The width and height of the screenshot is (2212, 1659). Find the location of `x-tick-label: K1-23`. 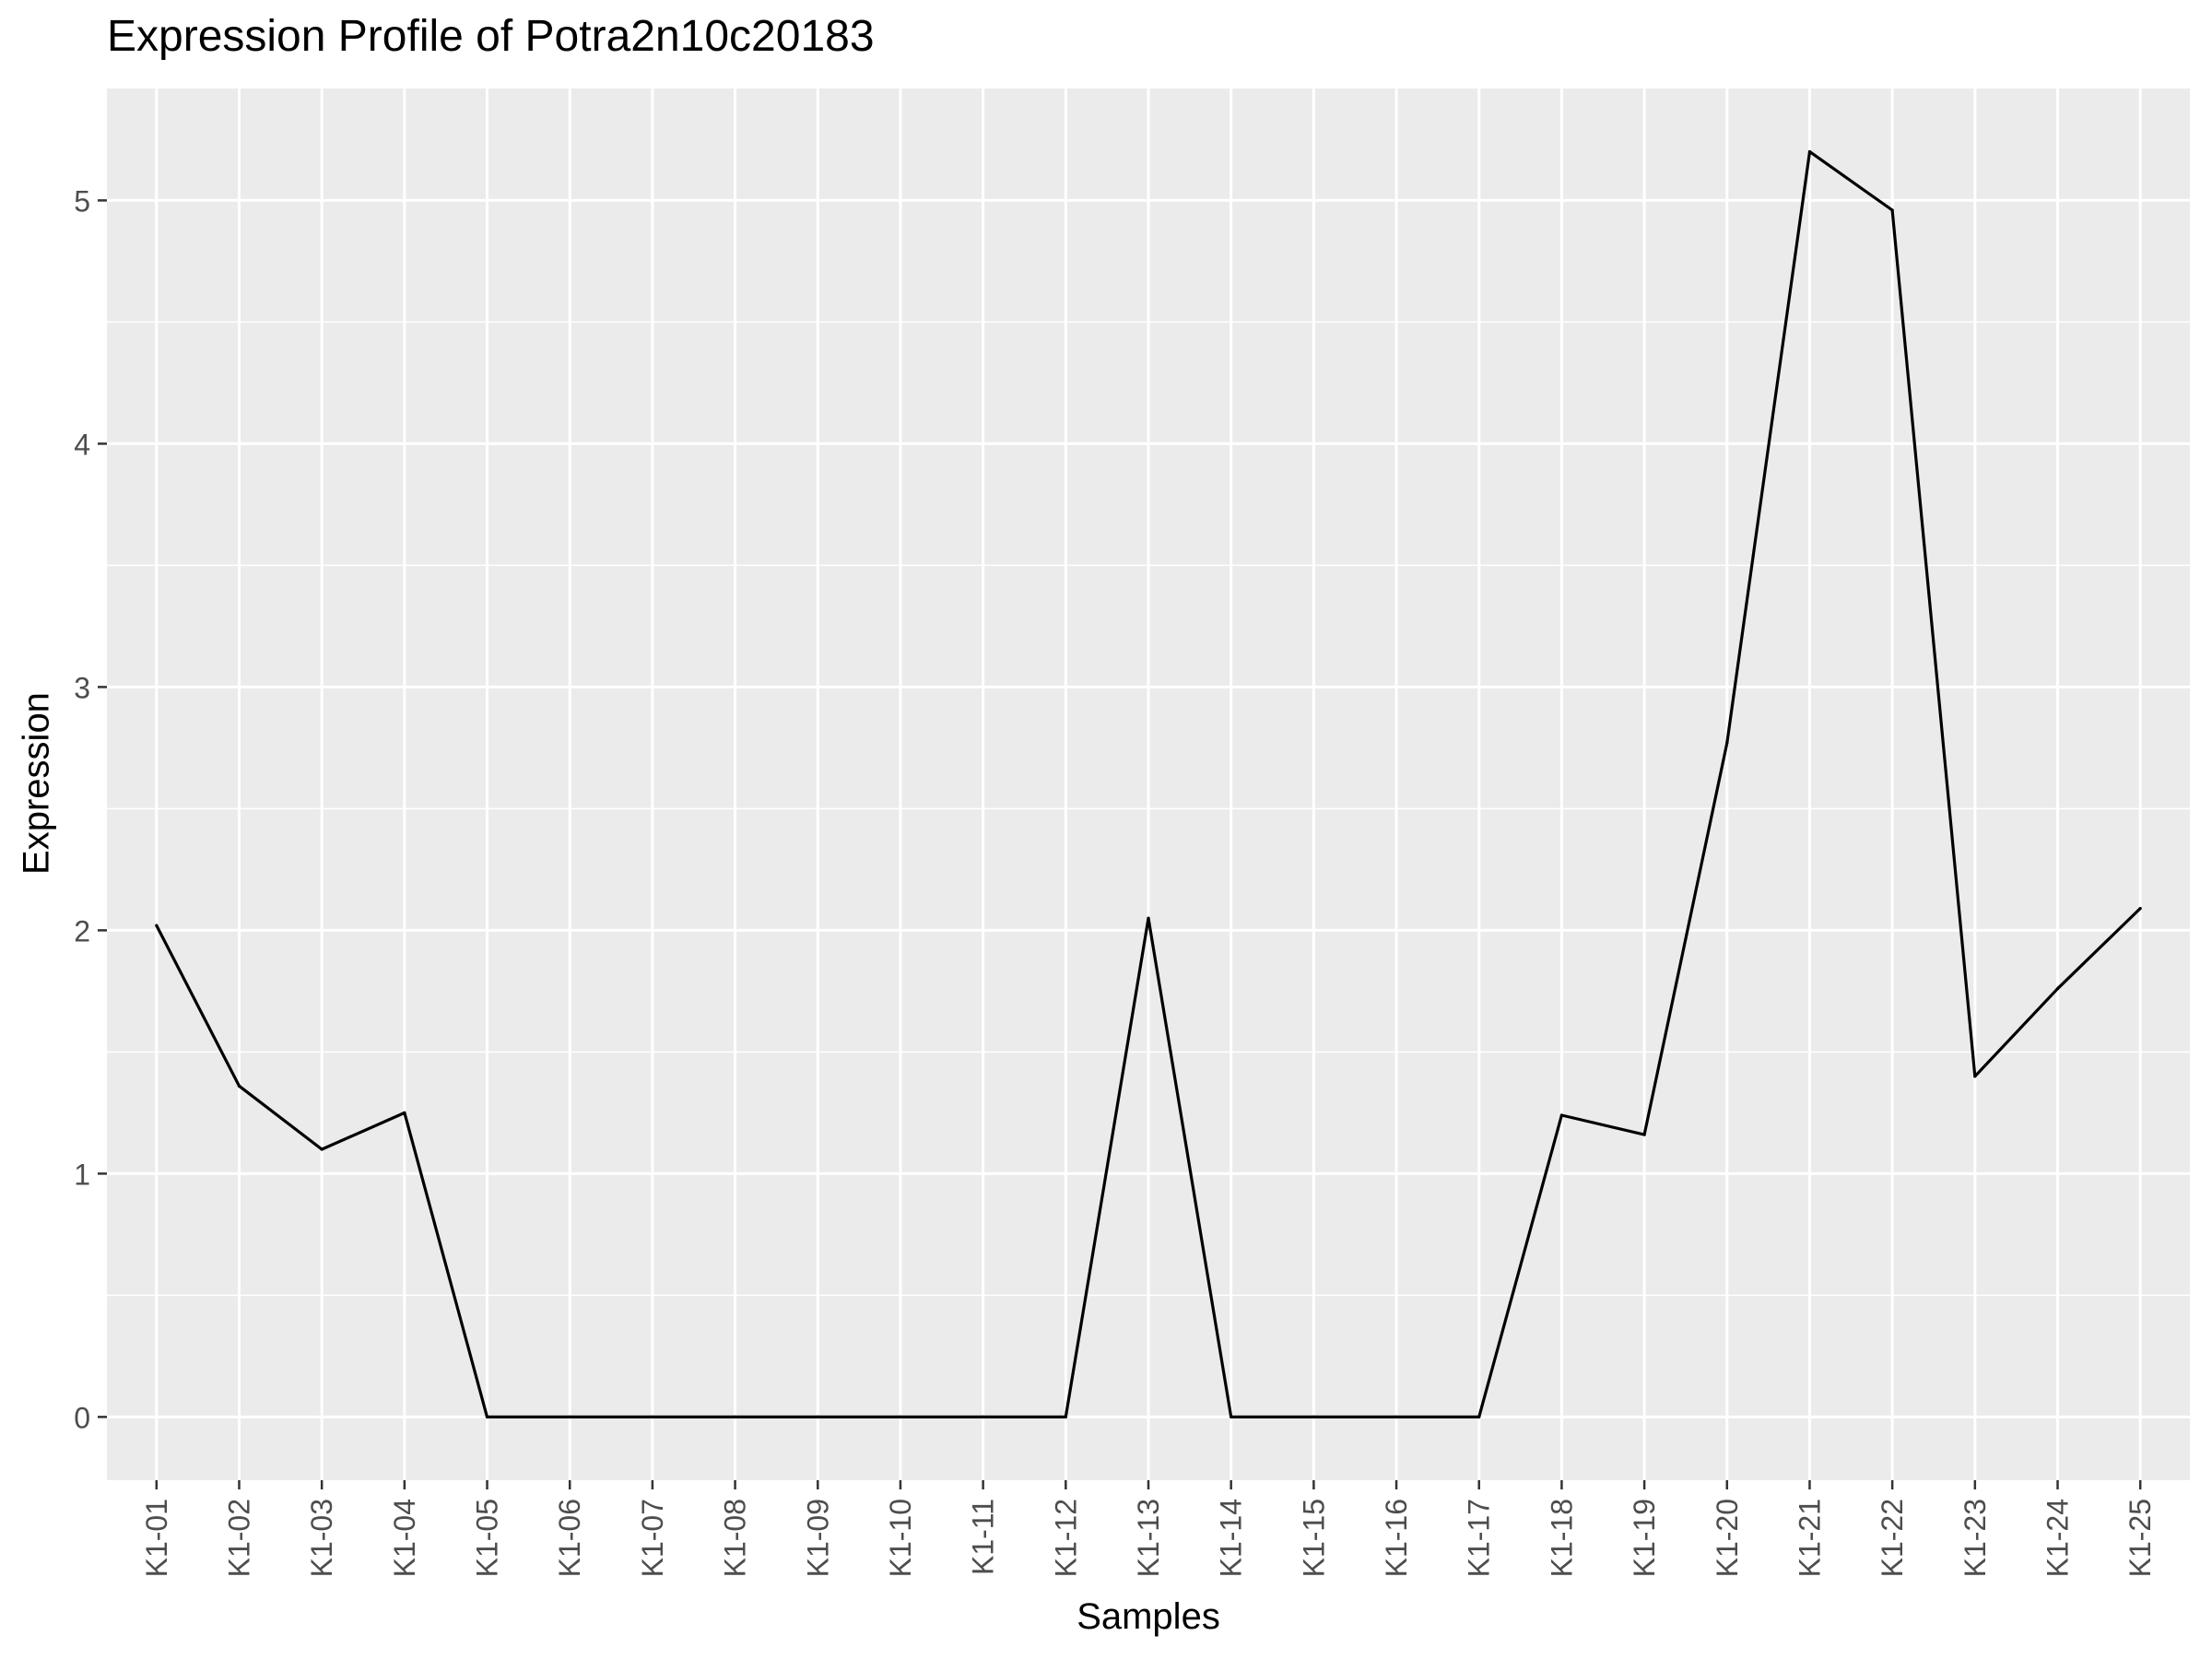

x-tick-label: K1-23 is located at coordinates (1975, 1538).